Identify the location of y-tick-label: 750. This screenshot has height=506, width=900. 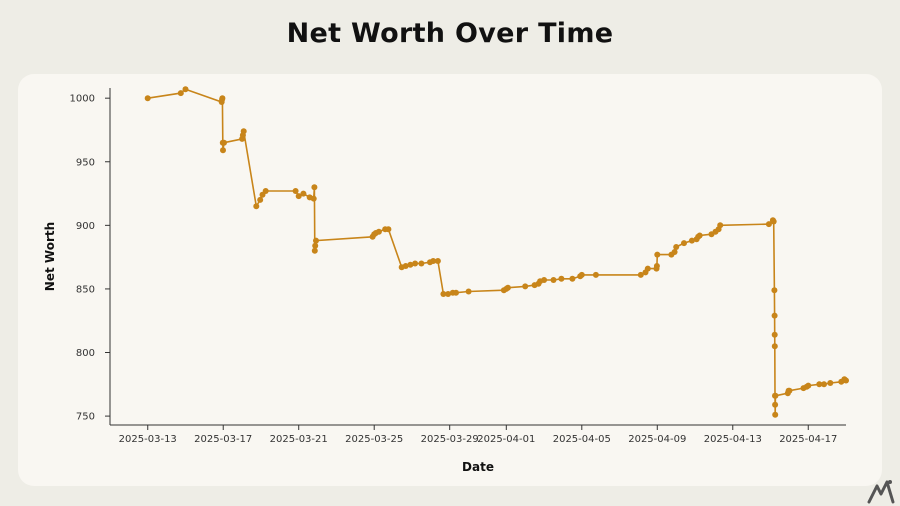
(85, 417).